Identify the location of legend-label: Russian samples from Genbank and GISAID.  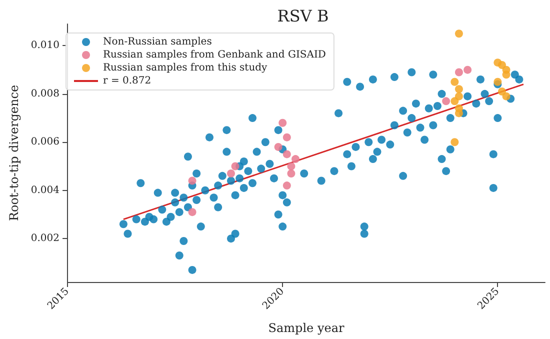
(214, 55).